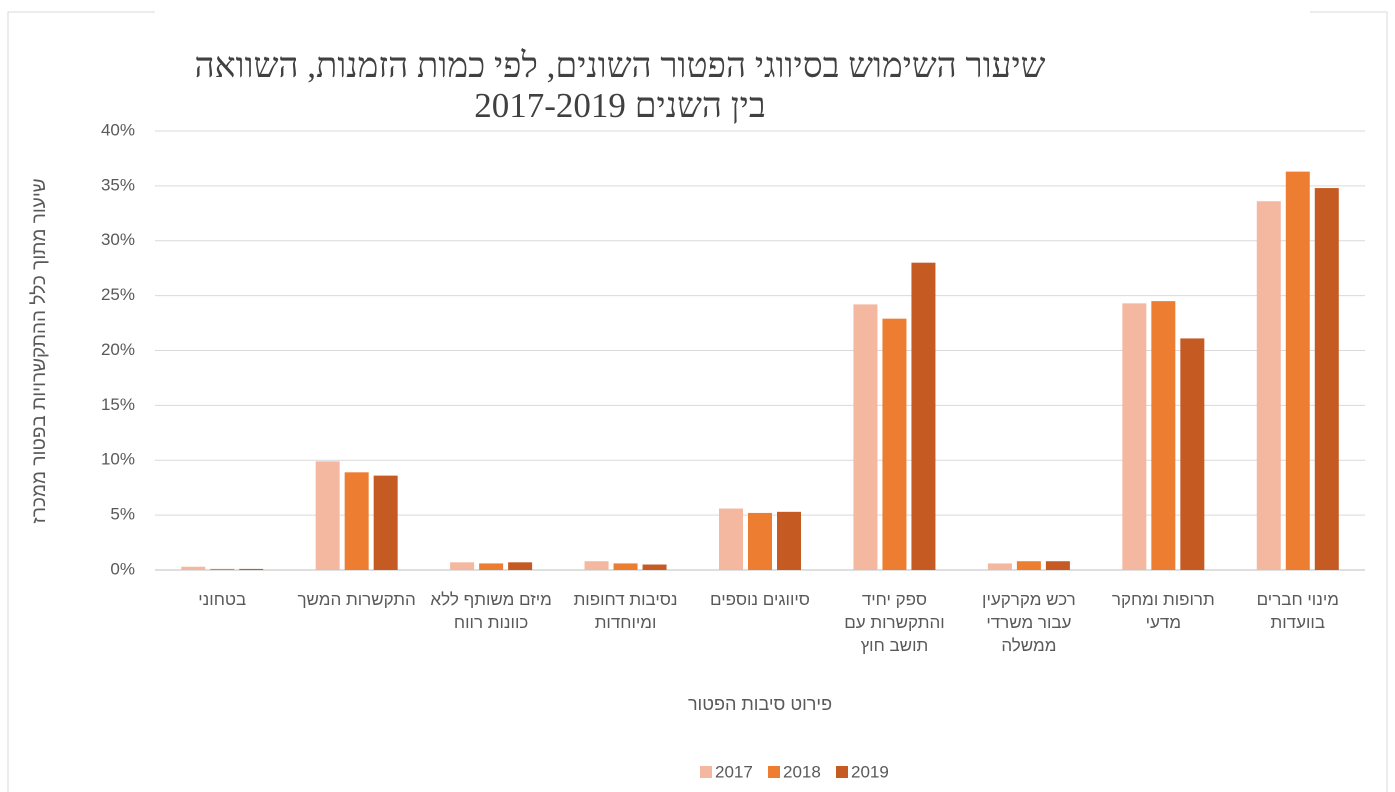 This screenshot has width=1395, height=792. I want to click on y-tick-label: 10%, so click(118, 459).